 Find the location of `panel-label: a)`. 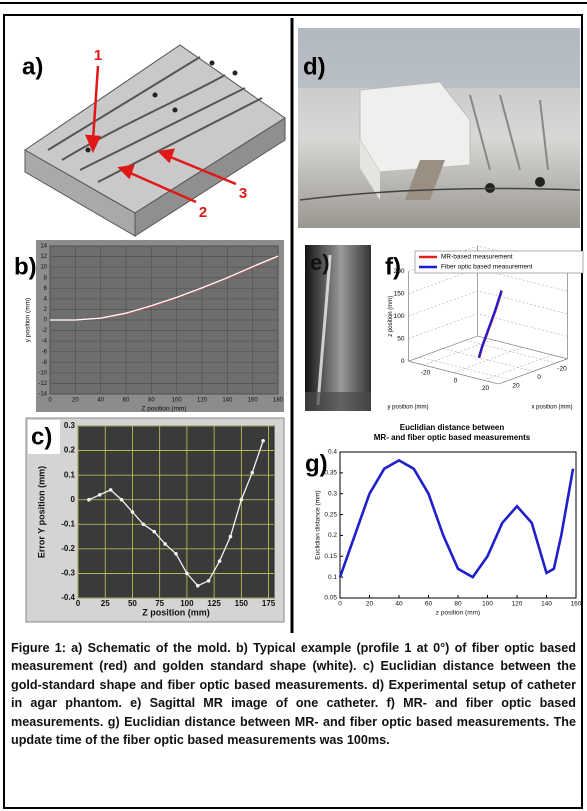

panel-label: a) is located at coordinates (32, 66).